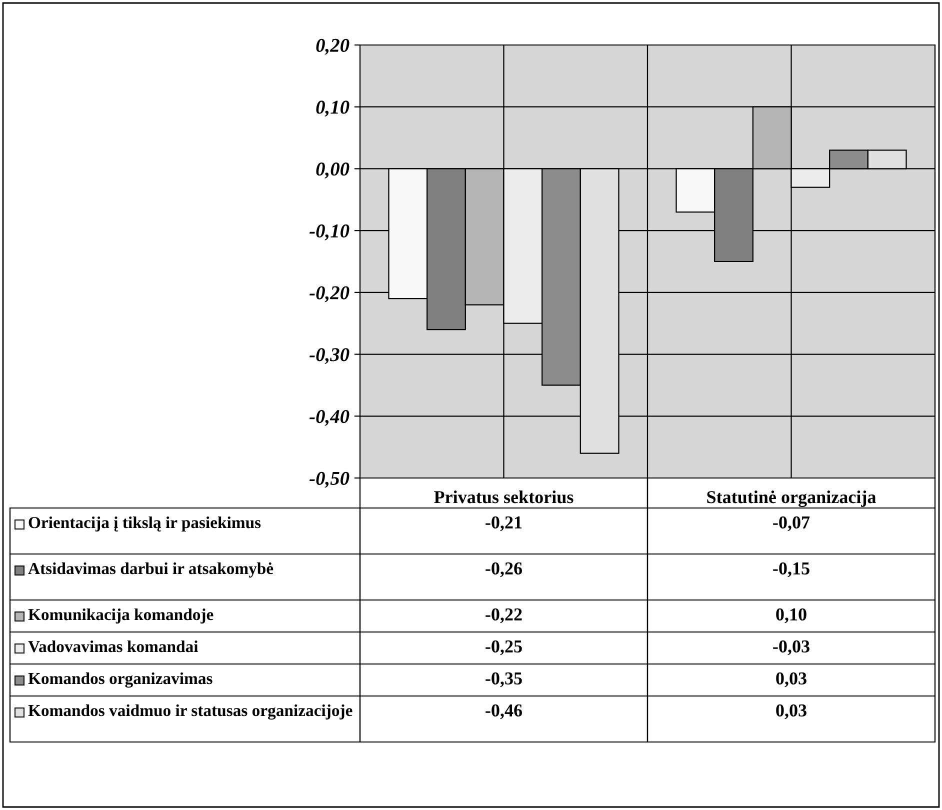 This screenshot has height=810, width=942. I want to click on legend-label: Atsidavimas darbui ir atsakomybė, so click(151, 570).